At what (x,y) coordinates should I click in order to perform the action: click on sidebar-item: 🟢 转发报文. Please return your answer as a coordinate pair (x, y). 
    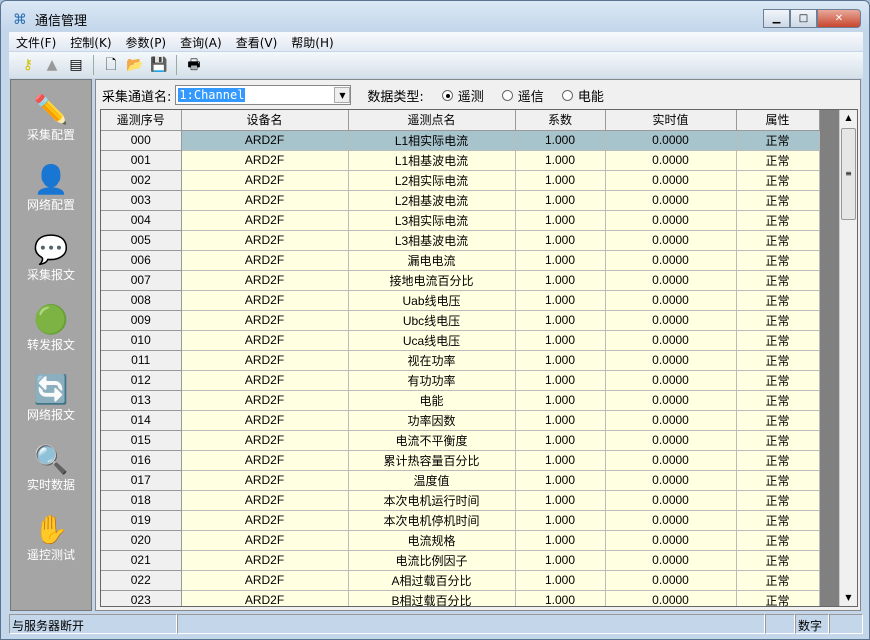
    Looking at the image, I should click on (51, 325).